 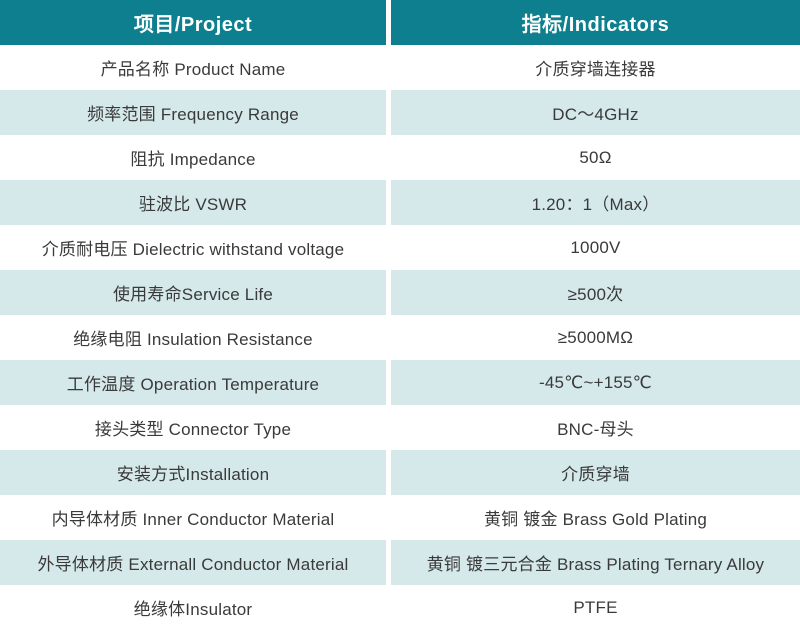 What do you see at coordinates (595, 292) in the screenshot?
I see `indicator-cell: ≥500次` at bounding box center [595, 292].